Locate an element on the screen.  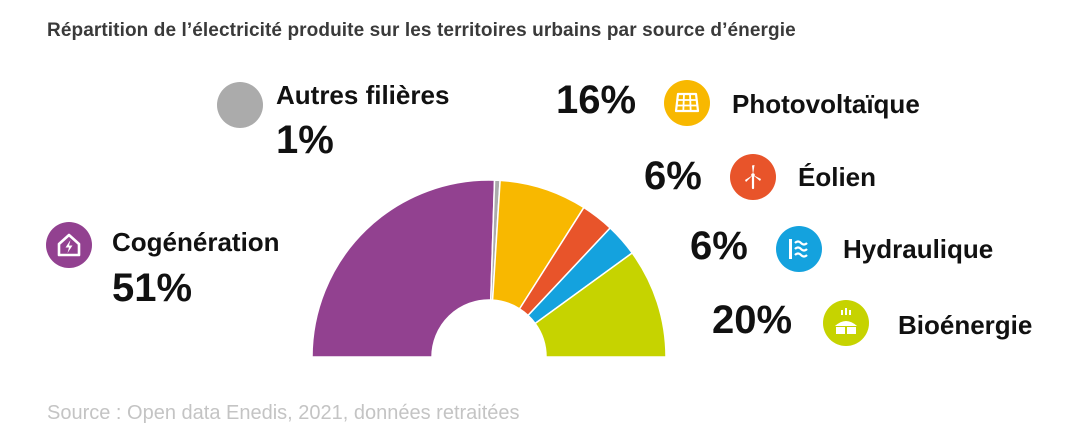
solar-panel-icon is located at coordinates (687, 103).